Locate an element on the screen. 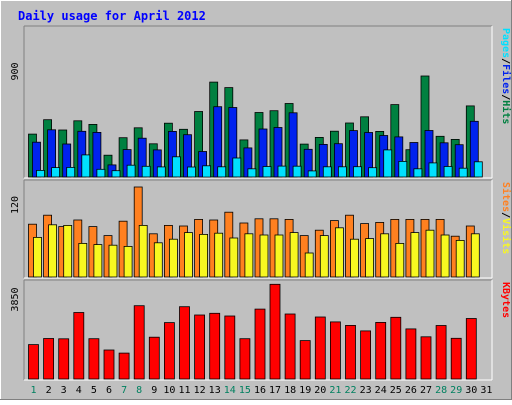 The width and height of the screenshot is (512, 405). x-label-day-4: 4 is located at coordinates (79, 390).